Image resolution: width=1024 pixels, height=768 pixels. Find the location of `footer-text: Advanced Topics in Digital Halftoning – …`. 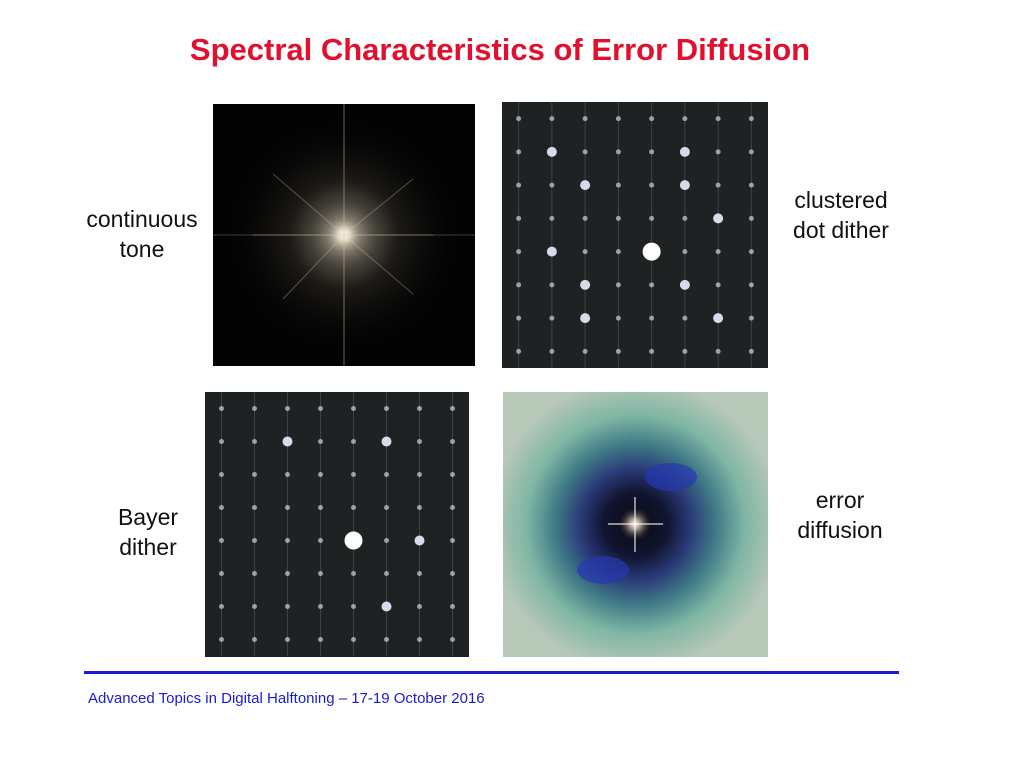

footer-text: Advanced Topics in Digital Halftoning – … is located at coordinates (286, 698).